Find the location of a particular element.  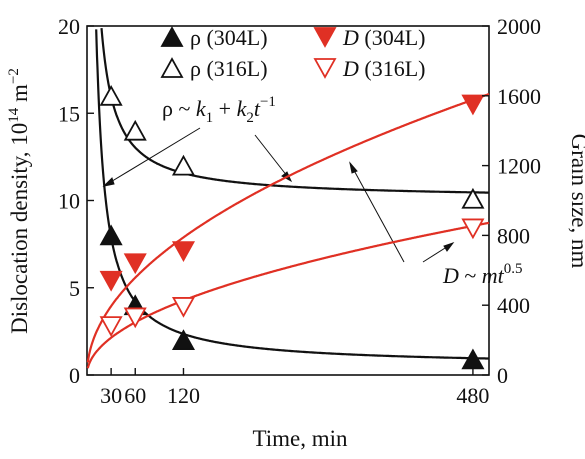

d-arrow-left is located at coordinates (377, 212).